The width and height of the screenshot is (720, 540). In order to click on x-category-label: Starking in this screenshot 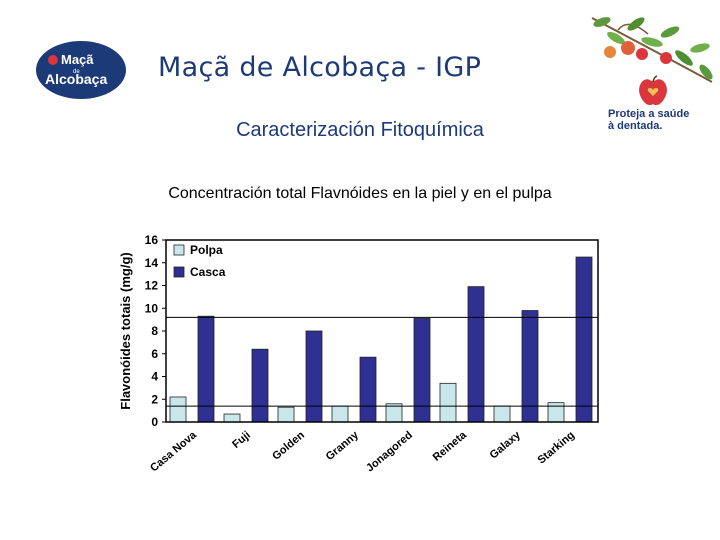, I will do `click(555, 447)`.